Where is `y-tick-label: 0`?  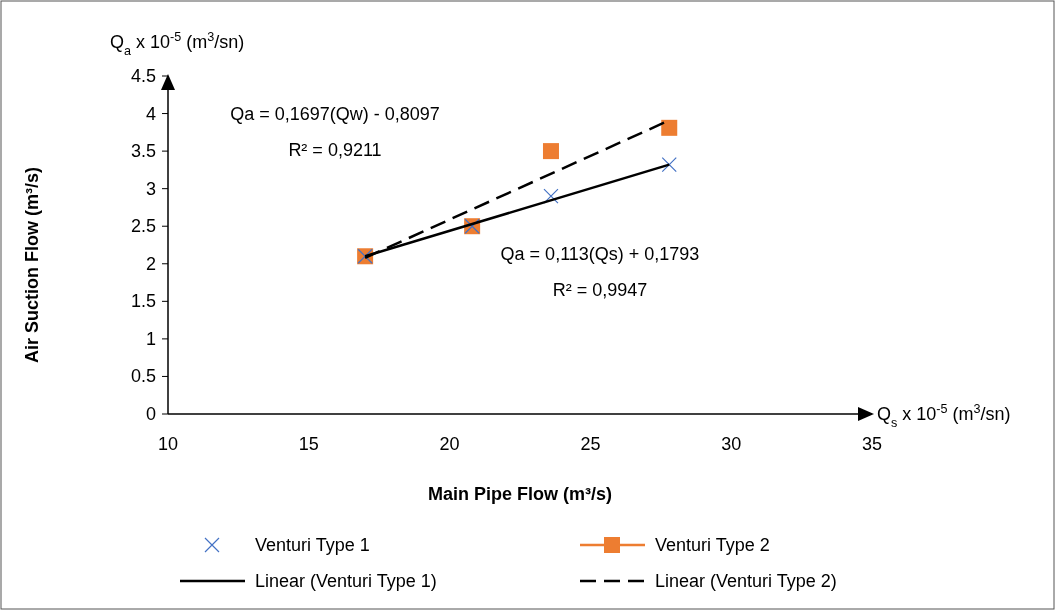 y-tick-label: 0 is located at coordinates (150, 414).